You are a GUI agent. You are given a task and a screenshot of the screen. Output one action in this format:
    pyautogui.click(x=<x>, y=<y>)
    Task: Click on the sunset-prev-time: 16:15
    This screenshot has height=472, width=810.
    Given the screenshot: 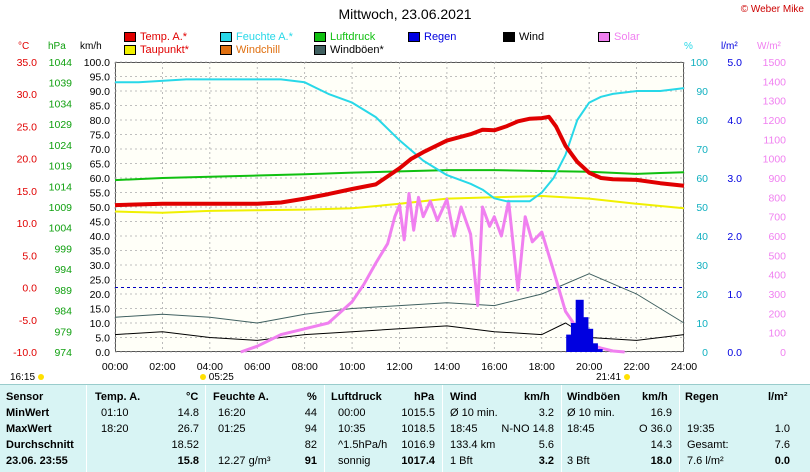 What is the action you would take?
    pyautogui.click(x=23, y=377)
    